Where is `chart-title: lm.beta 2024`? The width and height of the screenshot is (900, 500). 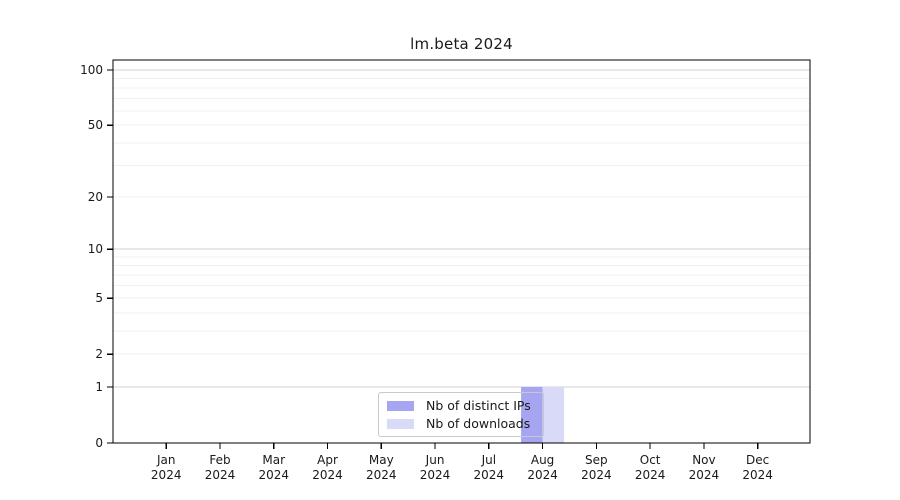
chart-title: lm.beta 2024 is located at coordinates (461, 44).